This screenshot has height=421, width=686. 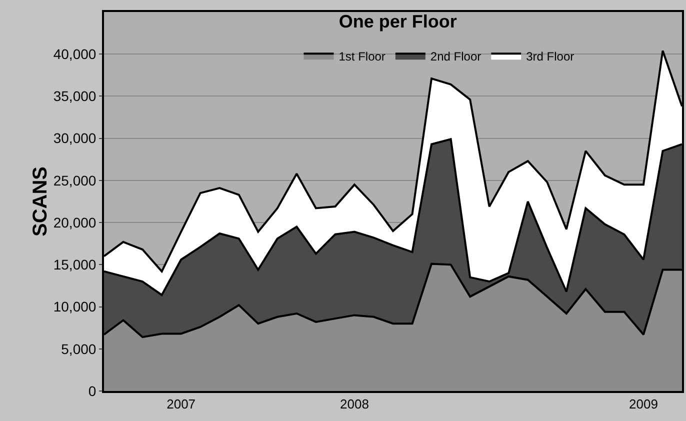 I want to click on y-tick-label: 20,000, so click(x=74, y=222).